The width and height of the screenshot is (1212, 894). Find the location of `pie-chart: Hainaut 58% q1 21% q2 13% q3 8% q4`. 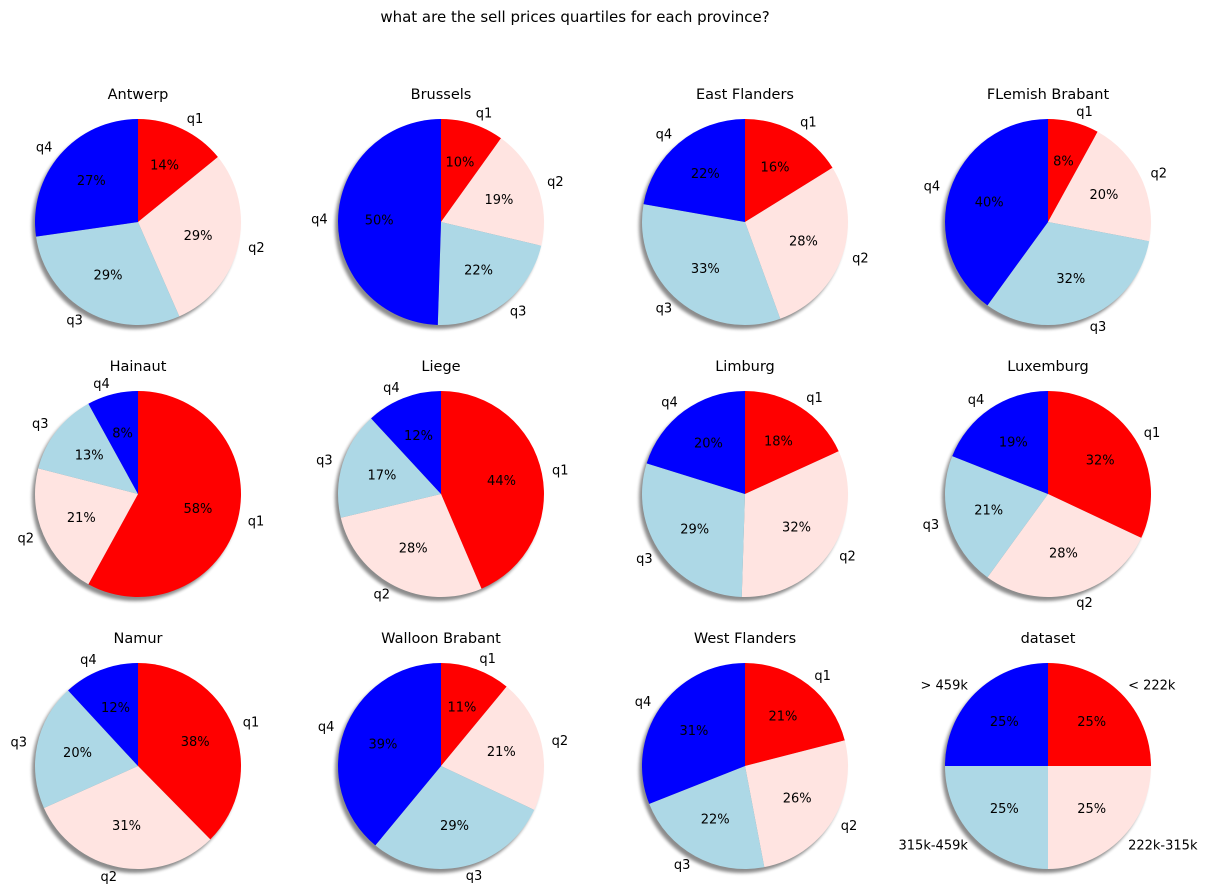

pie-chart: Hainaut 58% q1 21% q2 13% q3 8% q4 is located at coordinates (140, 480).